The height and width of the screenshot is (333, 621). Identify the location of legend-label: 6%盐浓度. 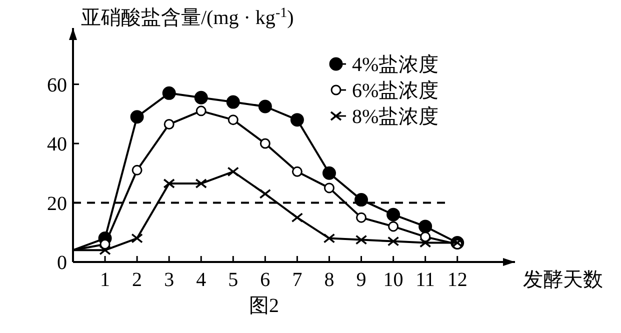
(395, 91).